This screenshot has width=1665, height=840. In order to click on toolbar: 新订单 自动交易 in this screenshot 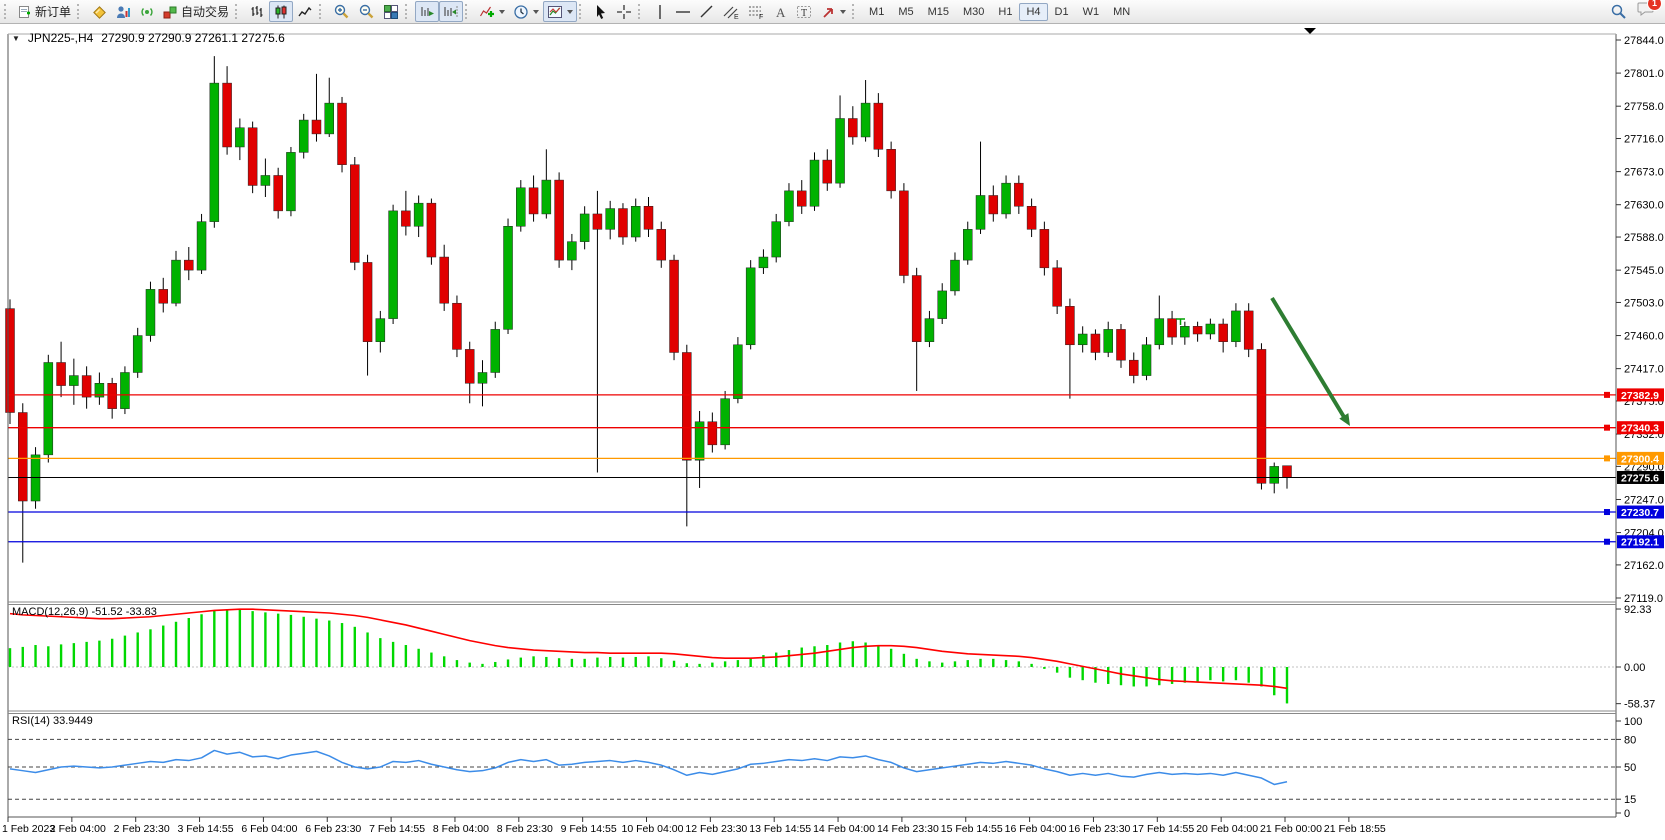, I will do `click(832, 12)`.